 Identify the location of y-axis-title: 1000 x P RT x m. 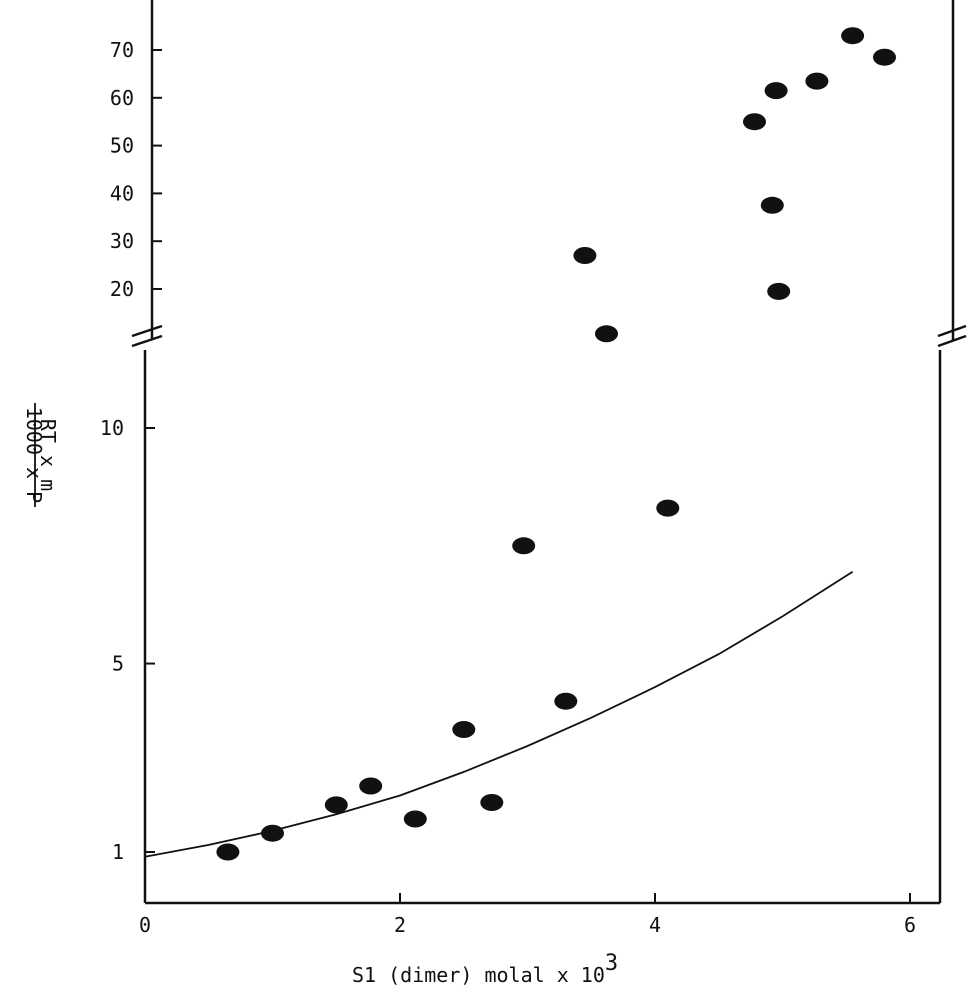
(41, 455).